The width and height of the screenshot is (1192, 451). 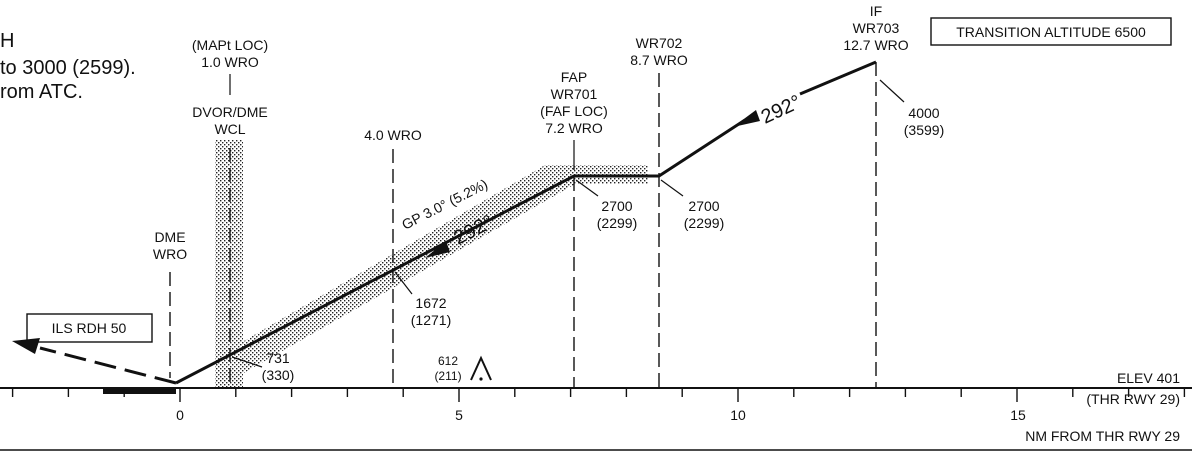 What do you see at coordinates (1133, 399) in the screenshot?
I see `threshold-label: (THR RWY 29)` at bounding box center [1133, 399].